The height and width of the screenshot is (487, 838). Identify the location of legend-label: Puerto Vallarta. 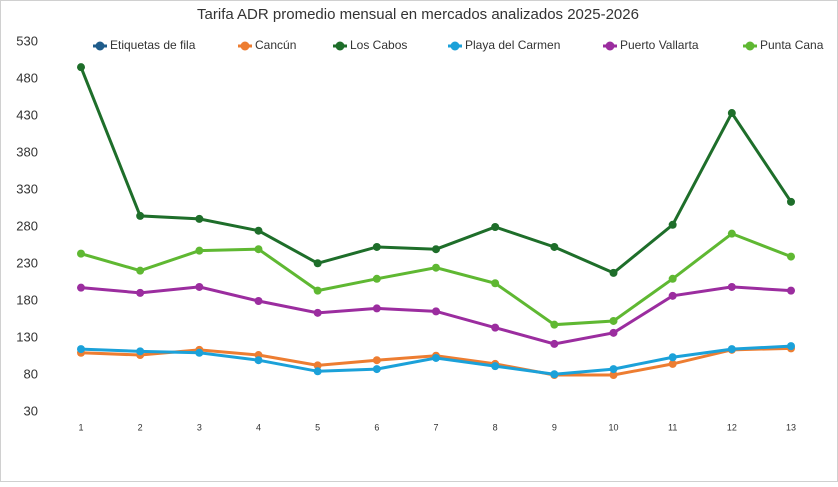
(659, 45).